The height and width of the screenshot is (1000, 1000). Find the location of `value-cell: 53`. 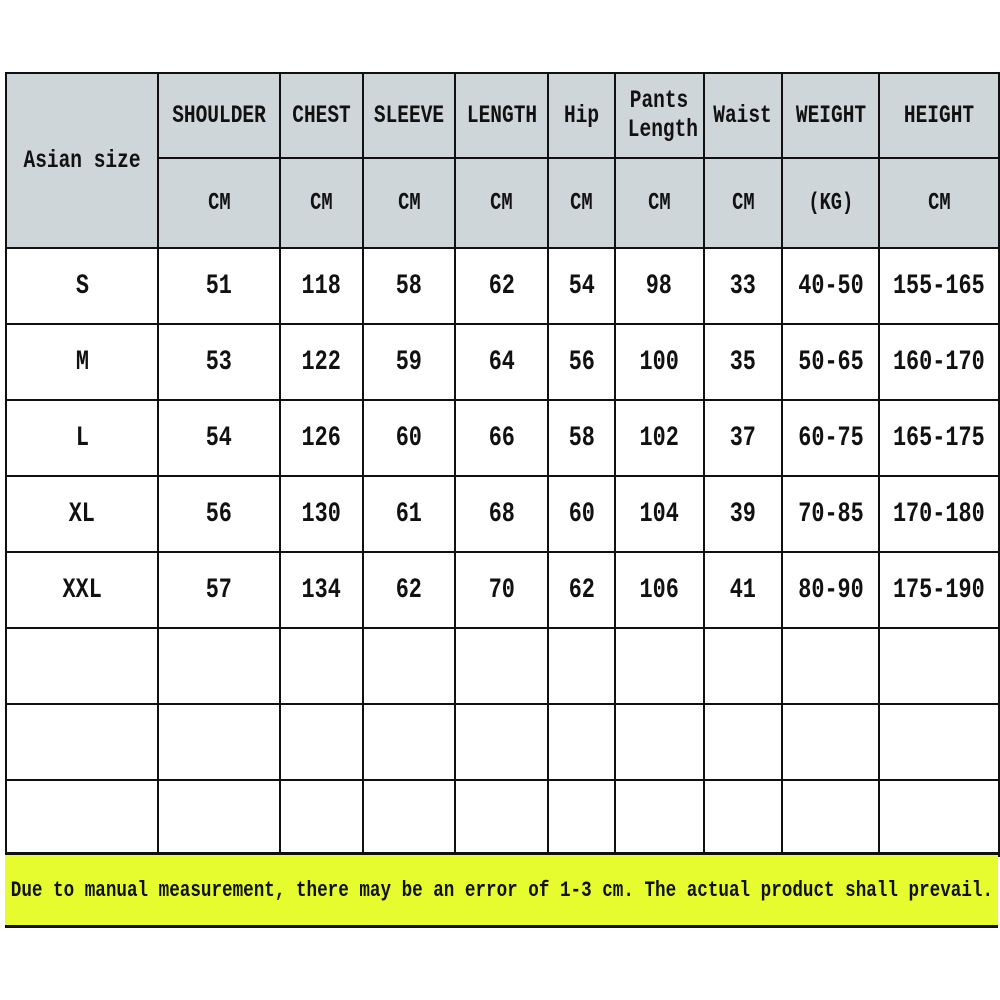

value-cell: 53 is located at coordinates (219, 362).